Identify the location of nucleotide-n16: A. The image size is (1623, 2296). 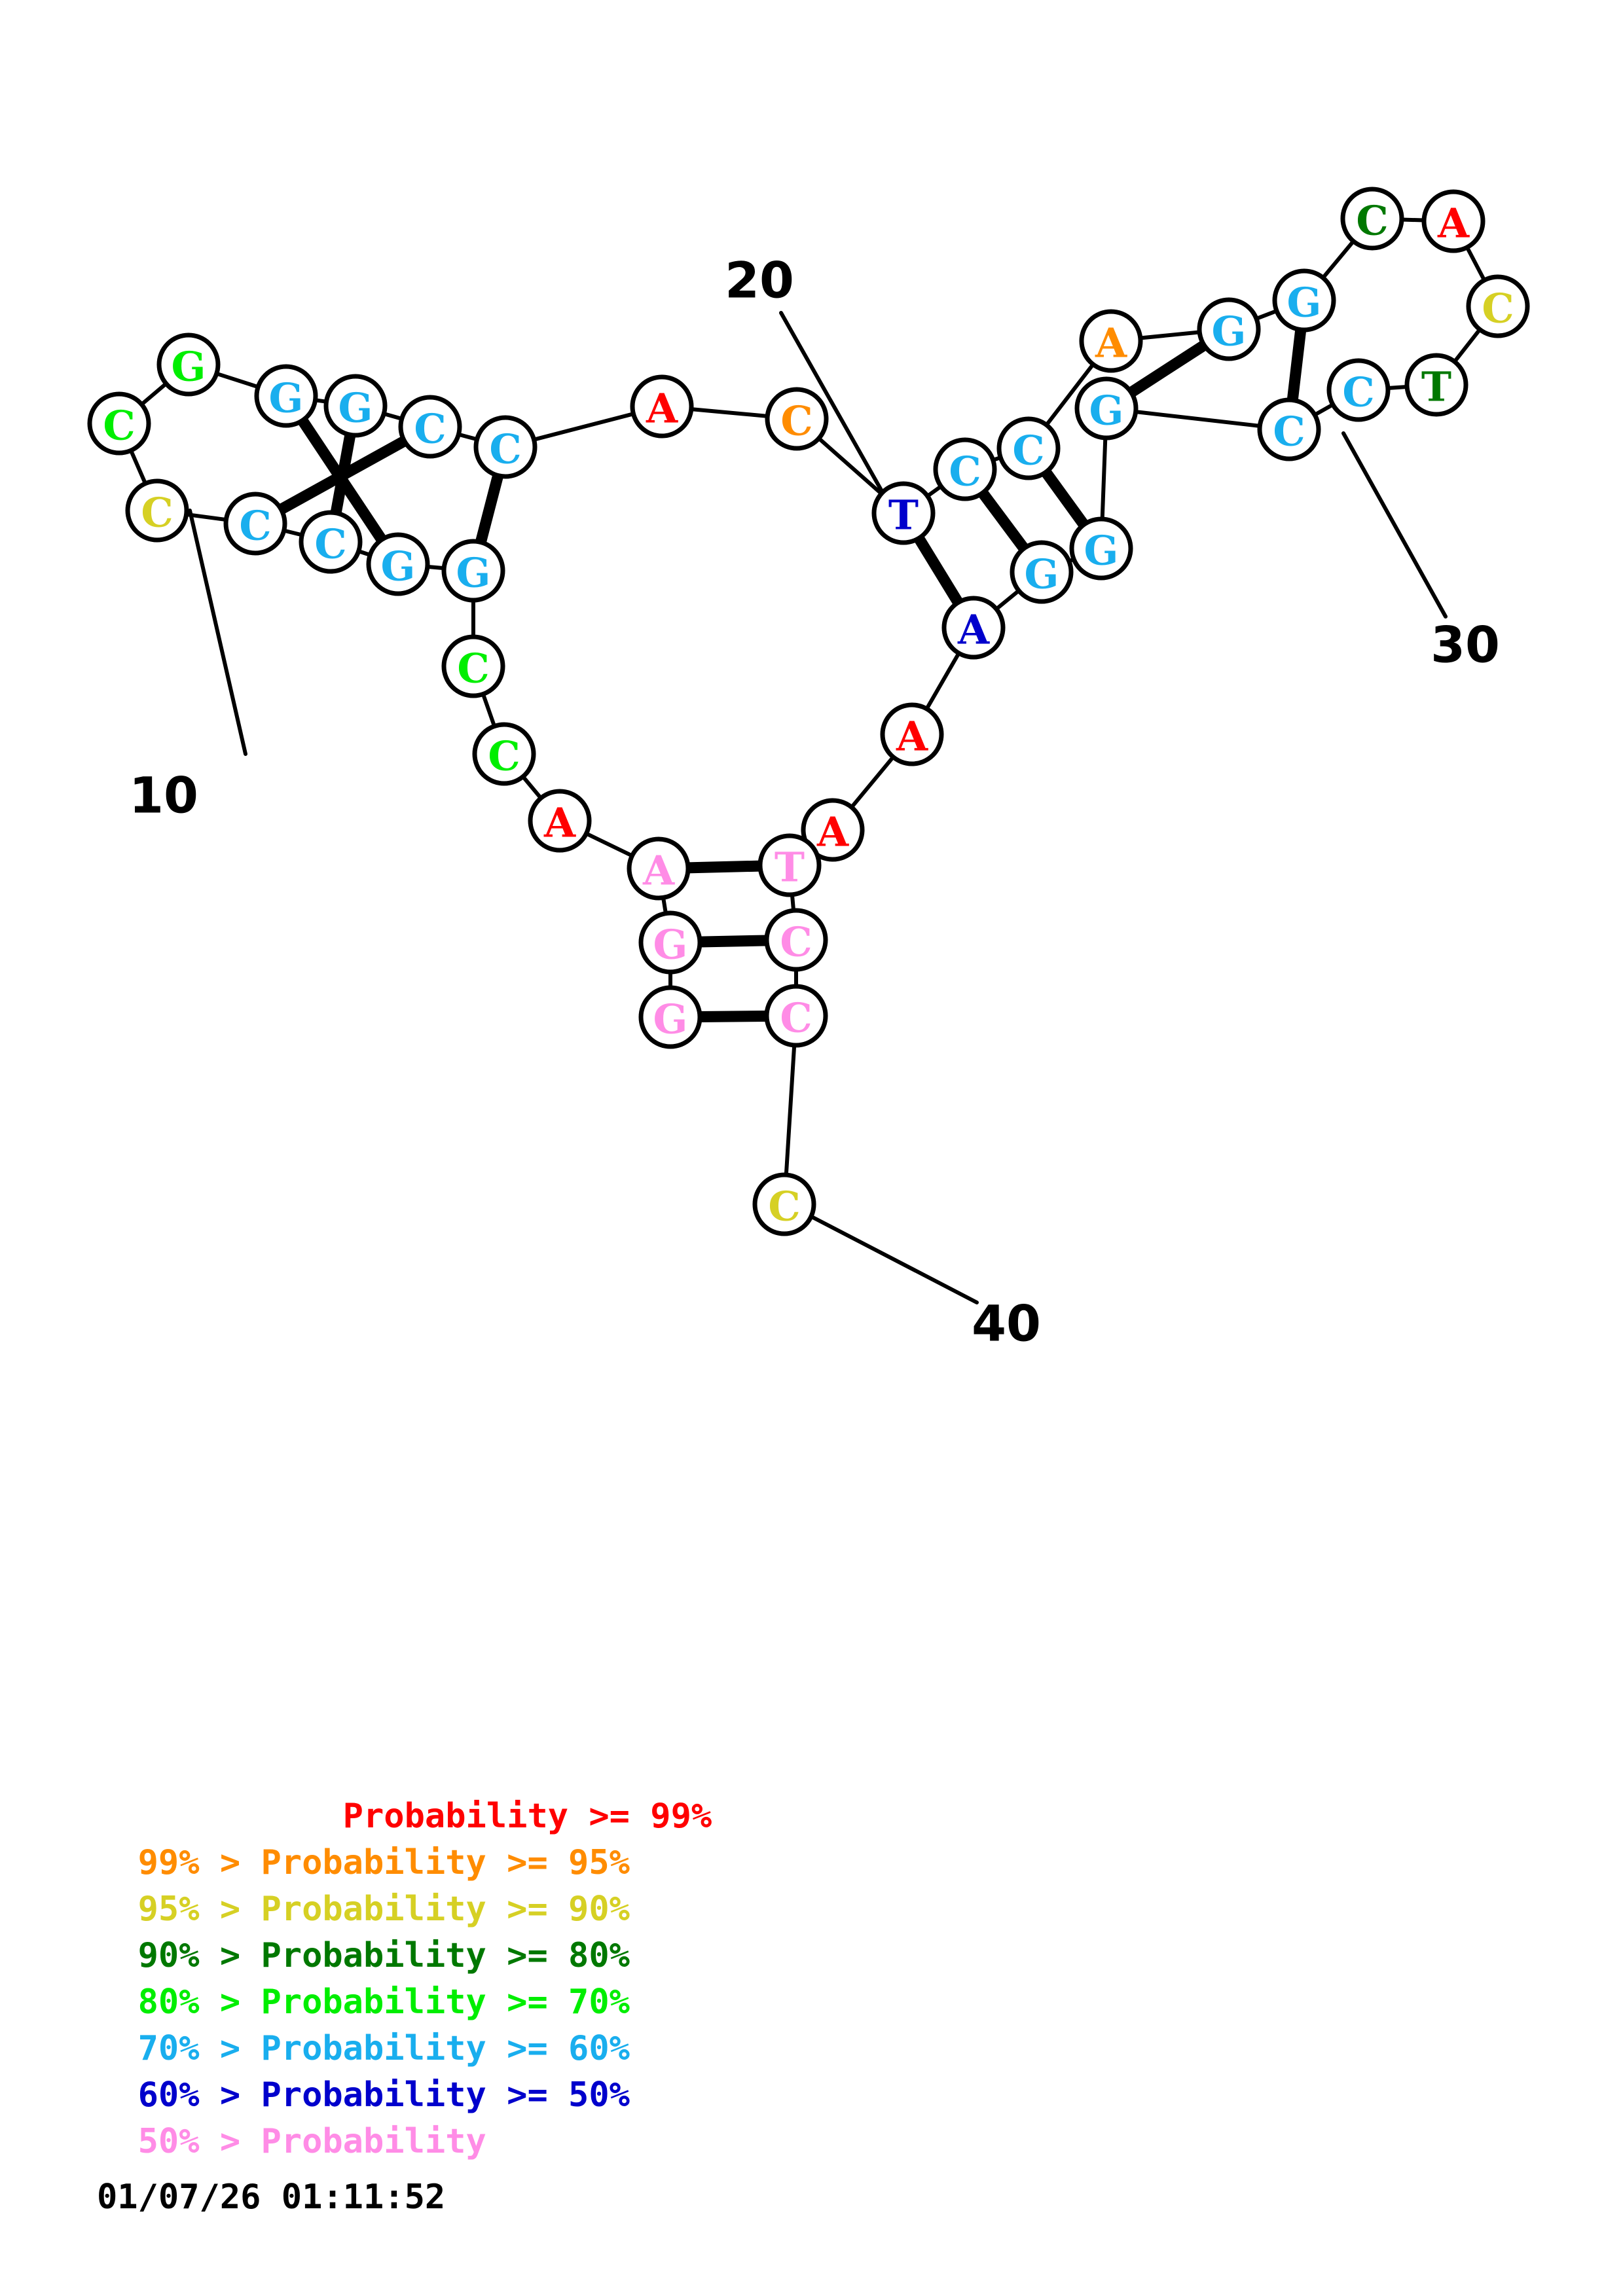
(1453, 221).